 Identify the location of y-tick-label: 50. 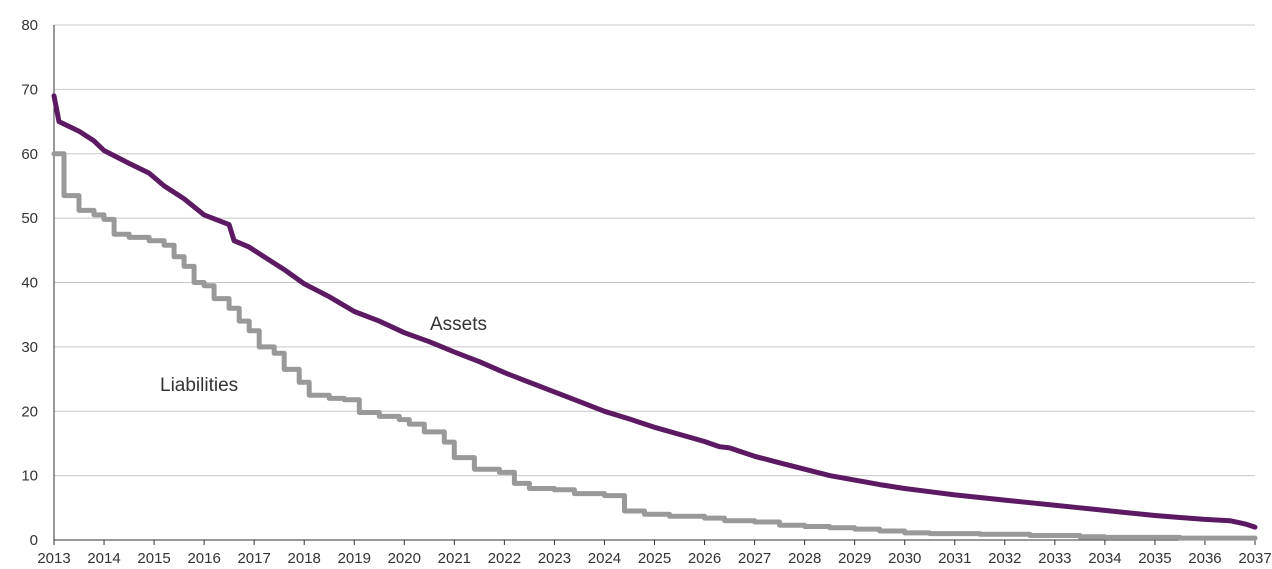
(29, 218).